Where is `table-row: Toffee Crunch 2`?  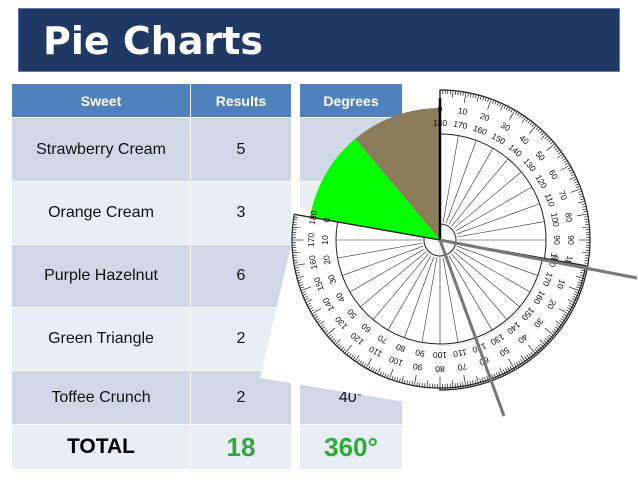
table-row: Toffee Crunch 2 is located at coordinates (152, 397).